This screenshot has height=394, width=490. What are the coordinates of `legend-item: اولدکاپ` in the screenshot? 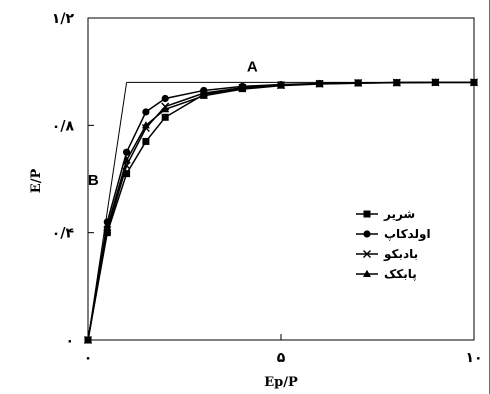 It's located at (393, 234).